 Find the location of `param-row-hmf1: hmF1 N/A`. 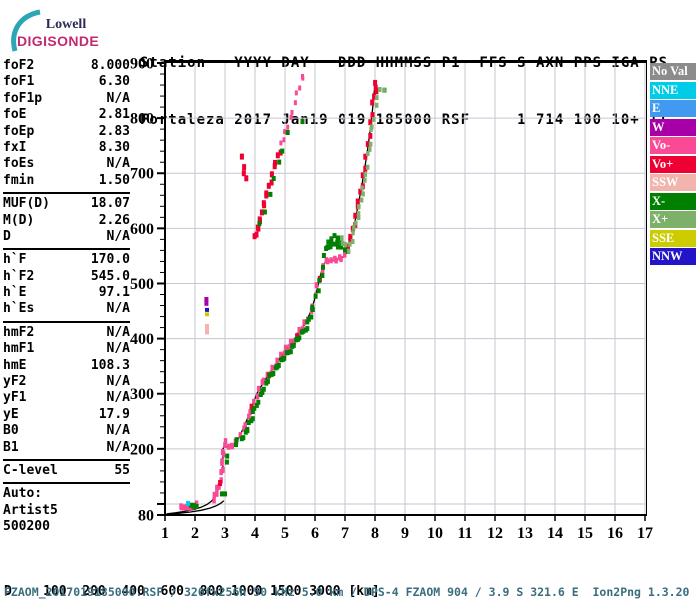

param-row-hmf1: hmF1 N/A is located at coordinates (66, 349).